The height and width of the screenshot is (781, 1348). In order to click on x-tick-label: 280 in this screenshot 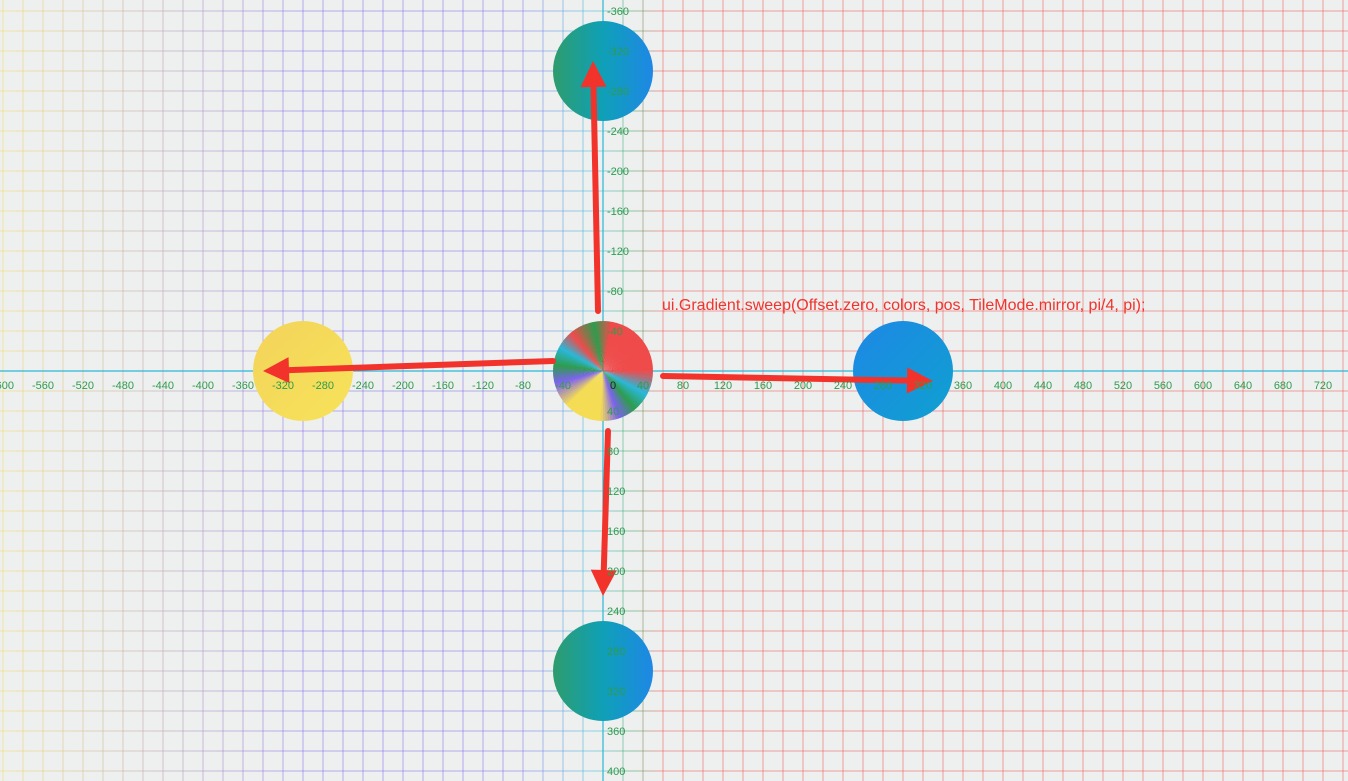, I will do `click(883, 386)`.